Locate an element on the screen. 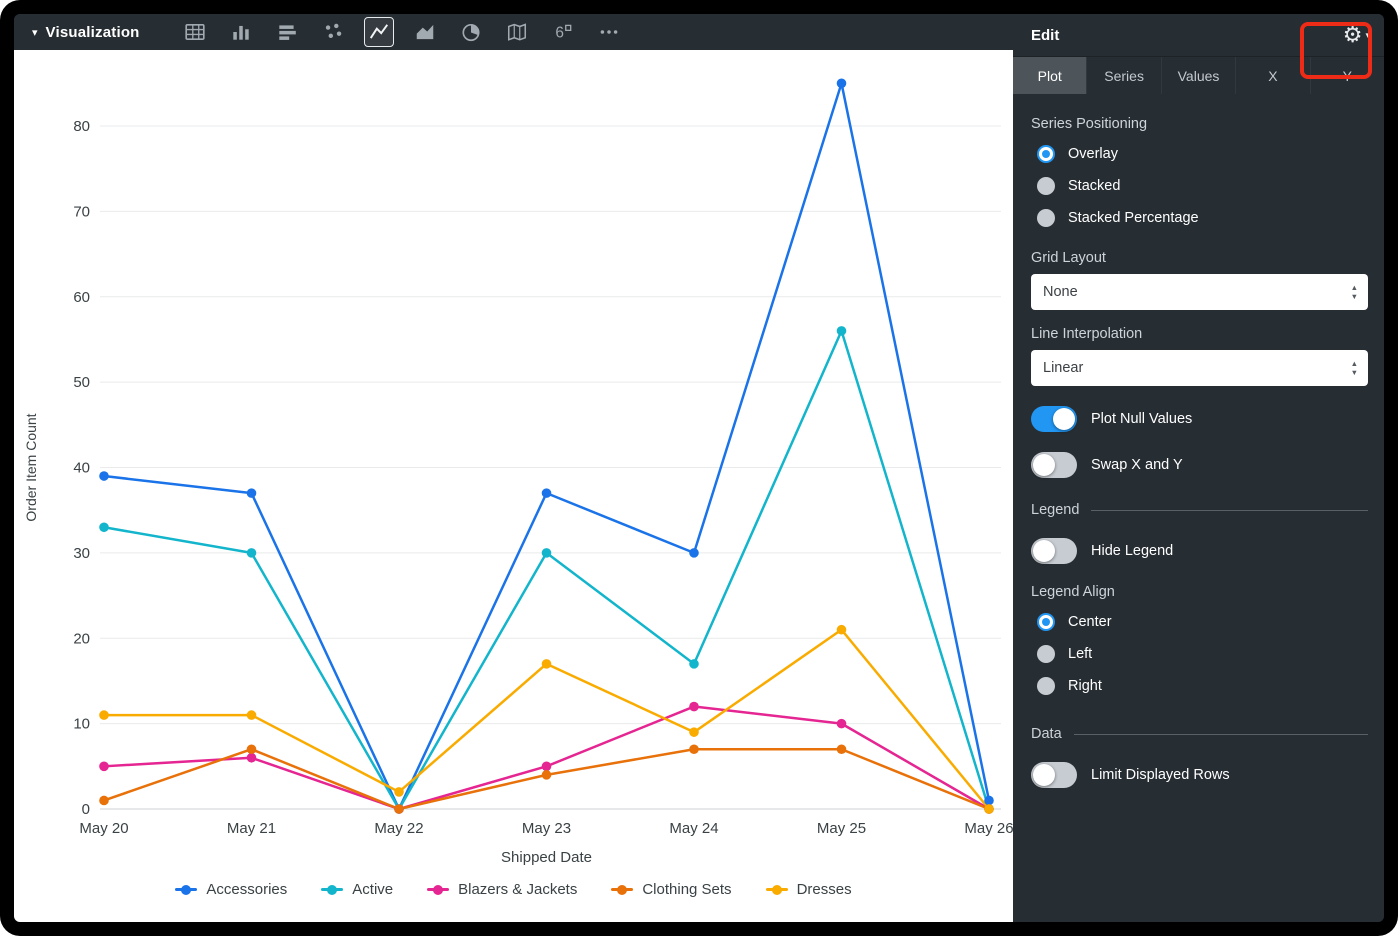  svg-text: 6 is located at coordinates (559, 33).